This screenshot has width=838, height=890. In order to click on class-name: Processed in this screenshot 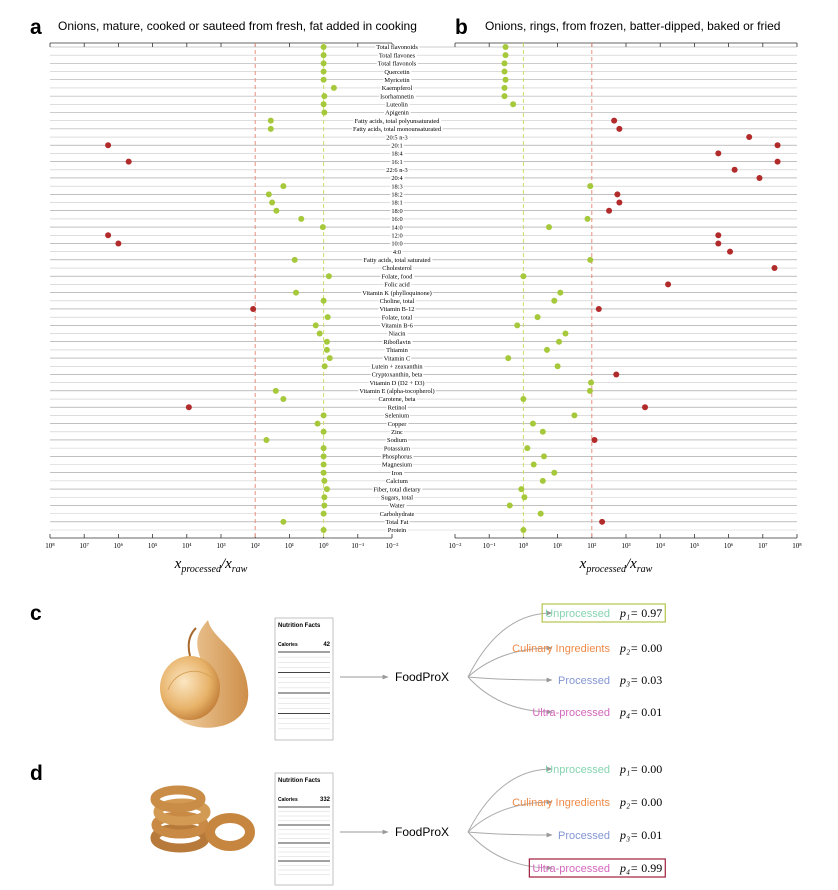, I will do `click(584, 836)`.